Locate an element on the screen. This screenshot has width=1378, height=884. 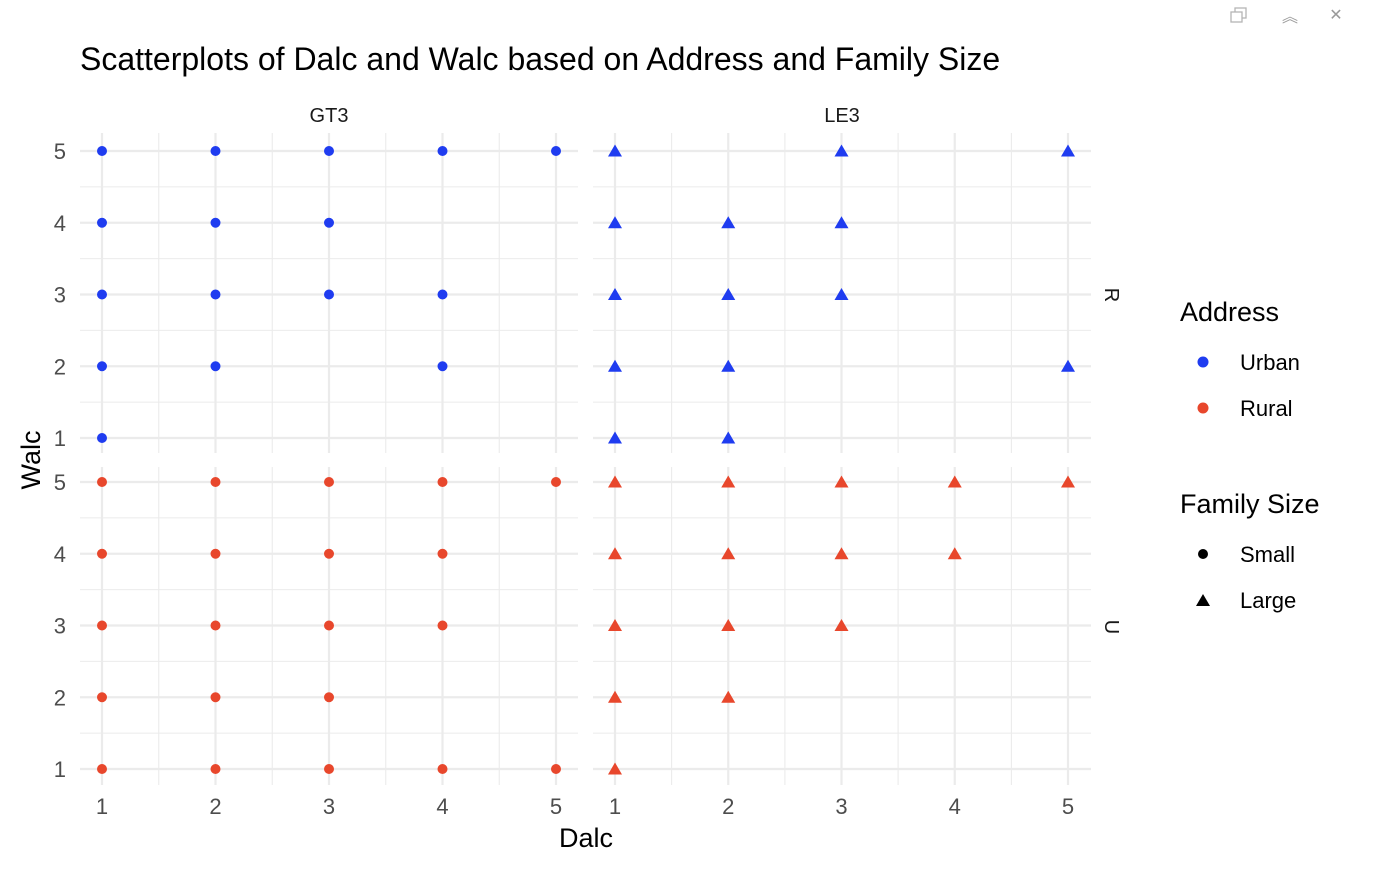
y-axis-label: Walc is located at coordinates (31, 460).